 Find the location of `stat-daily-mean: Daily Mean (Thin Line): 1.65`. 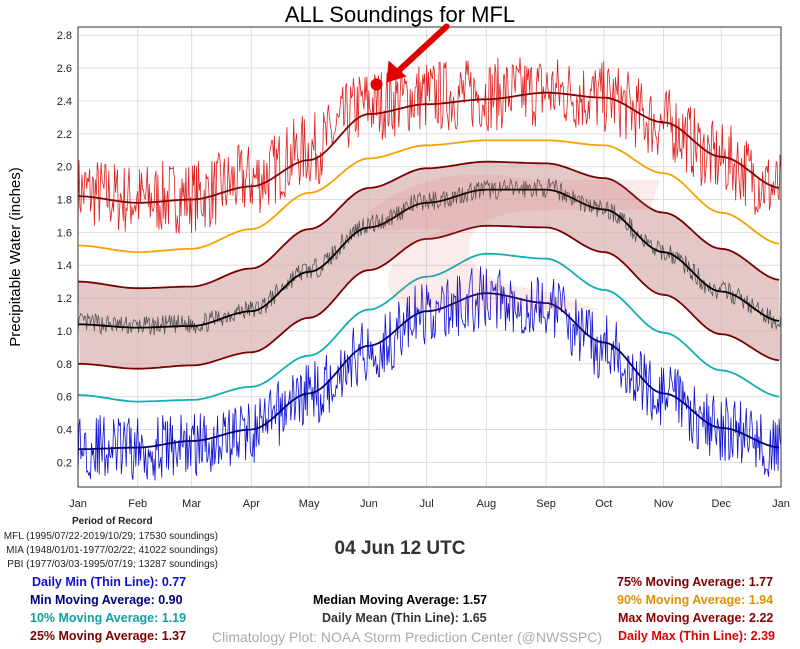

stat-daily-mean: Daily Mean (Thin Line): 1.65 is located at coordinates (404, 618).